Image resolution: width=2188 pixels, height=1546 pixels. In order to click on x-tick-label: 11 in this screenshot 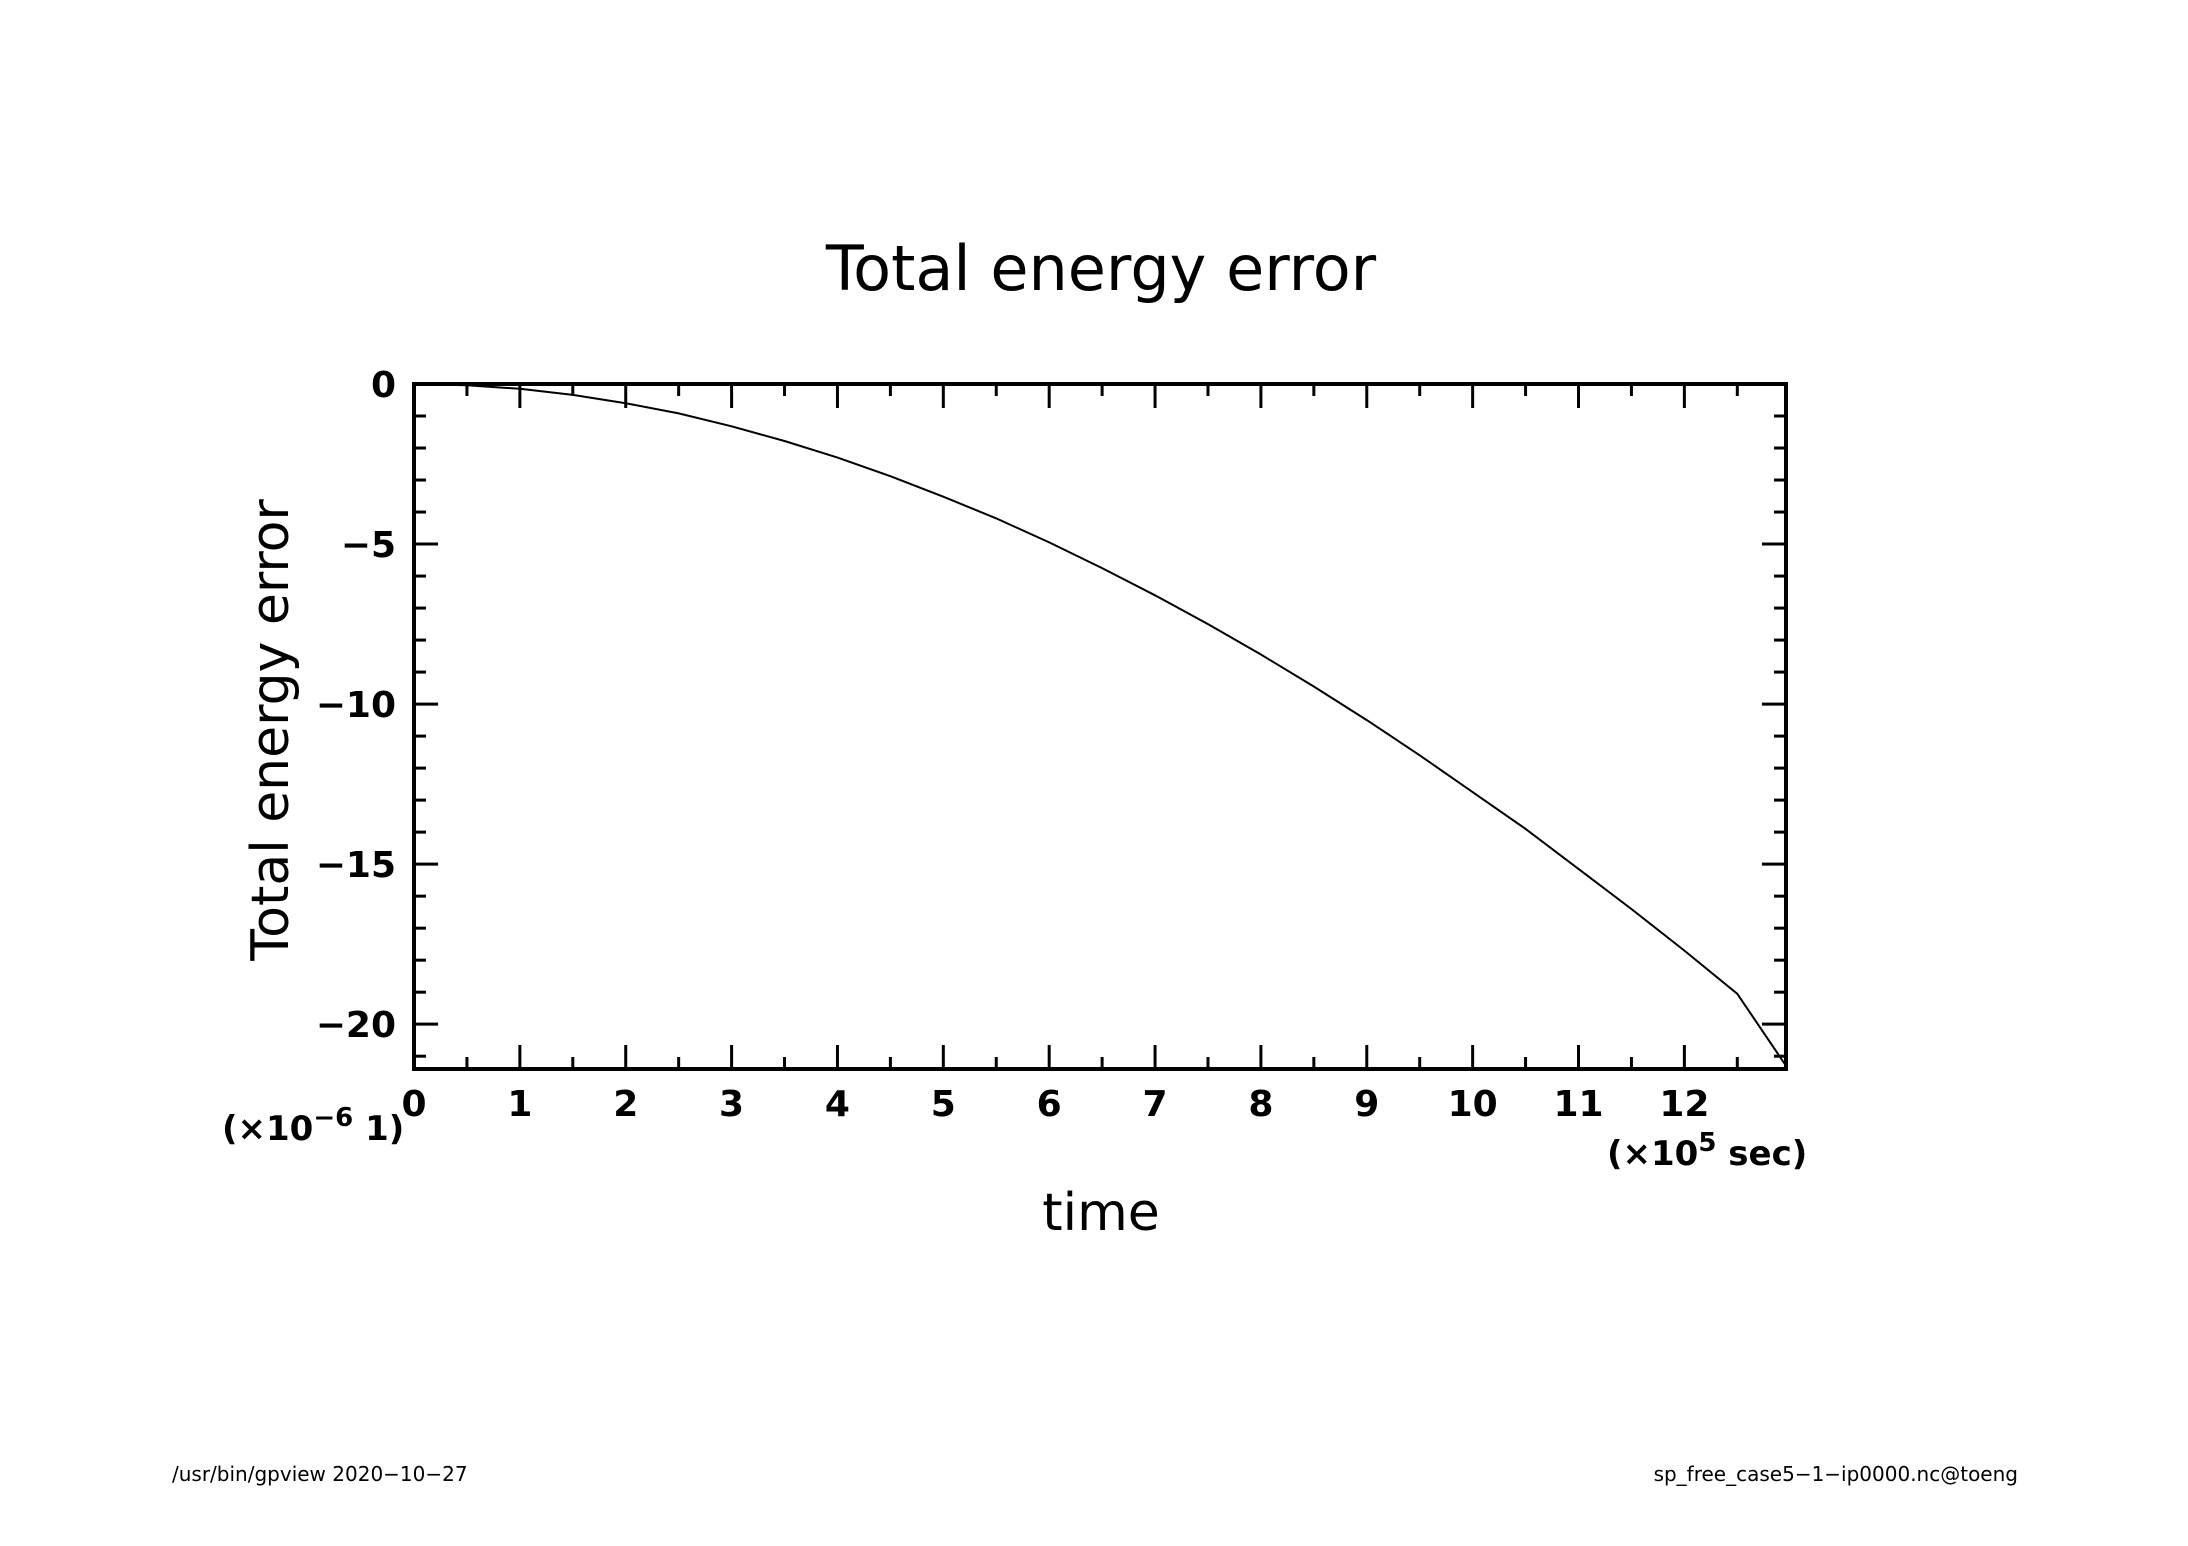, I will do `click(1578, 1104)`.